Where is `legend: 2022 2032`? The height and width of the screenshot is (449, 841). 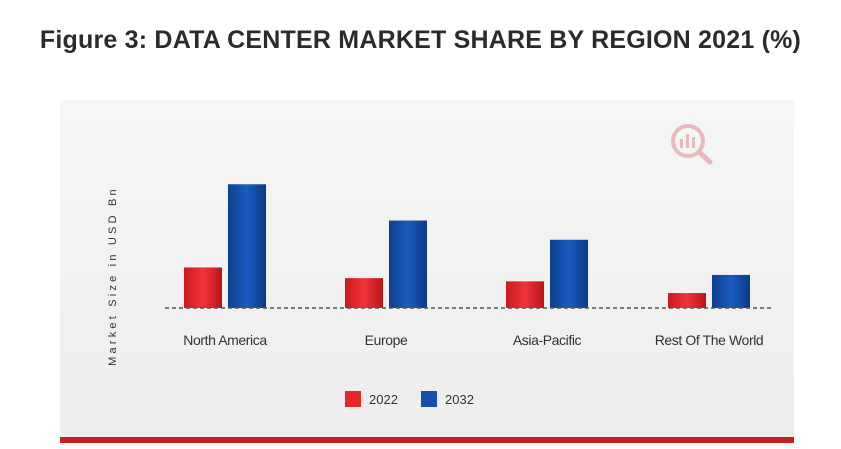
legend: 2022 2032 is located at coordinates (409, 399).